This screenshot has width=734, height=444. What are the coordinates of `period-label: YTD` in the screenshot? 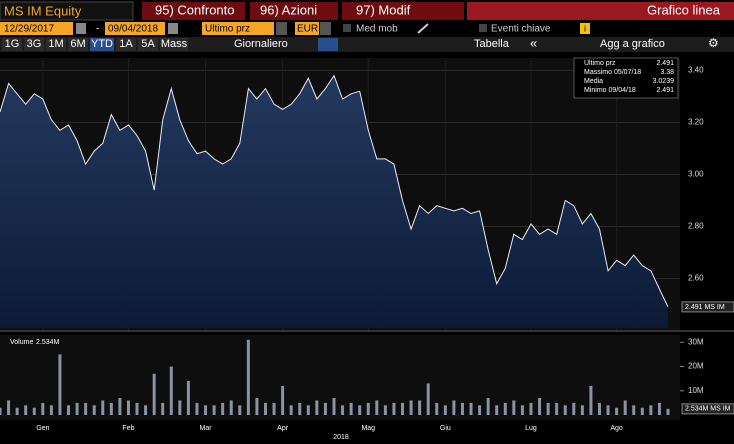 It's located at (102, 44).